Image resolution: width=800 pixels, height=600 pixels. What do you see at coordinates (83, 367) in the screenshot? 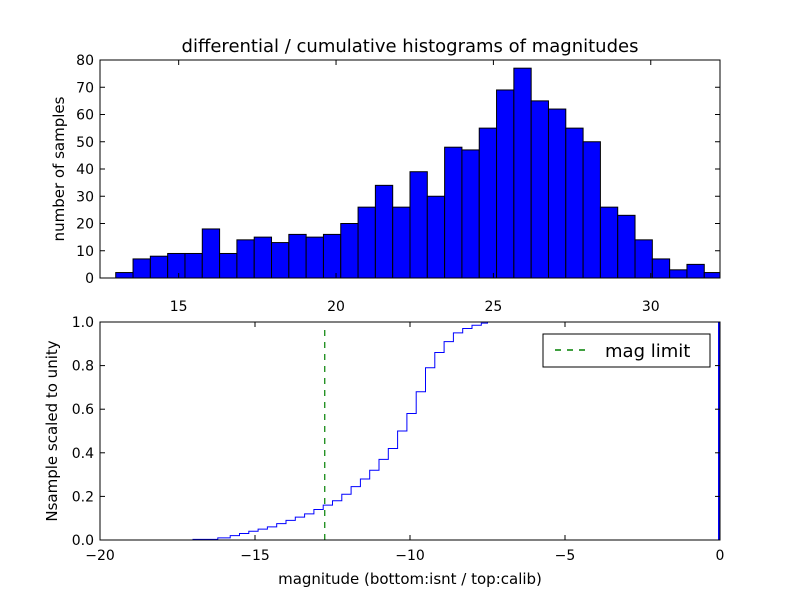
I see `y-tick-label: 0.8` at bounding box center [83, 367].